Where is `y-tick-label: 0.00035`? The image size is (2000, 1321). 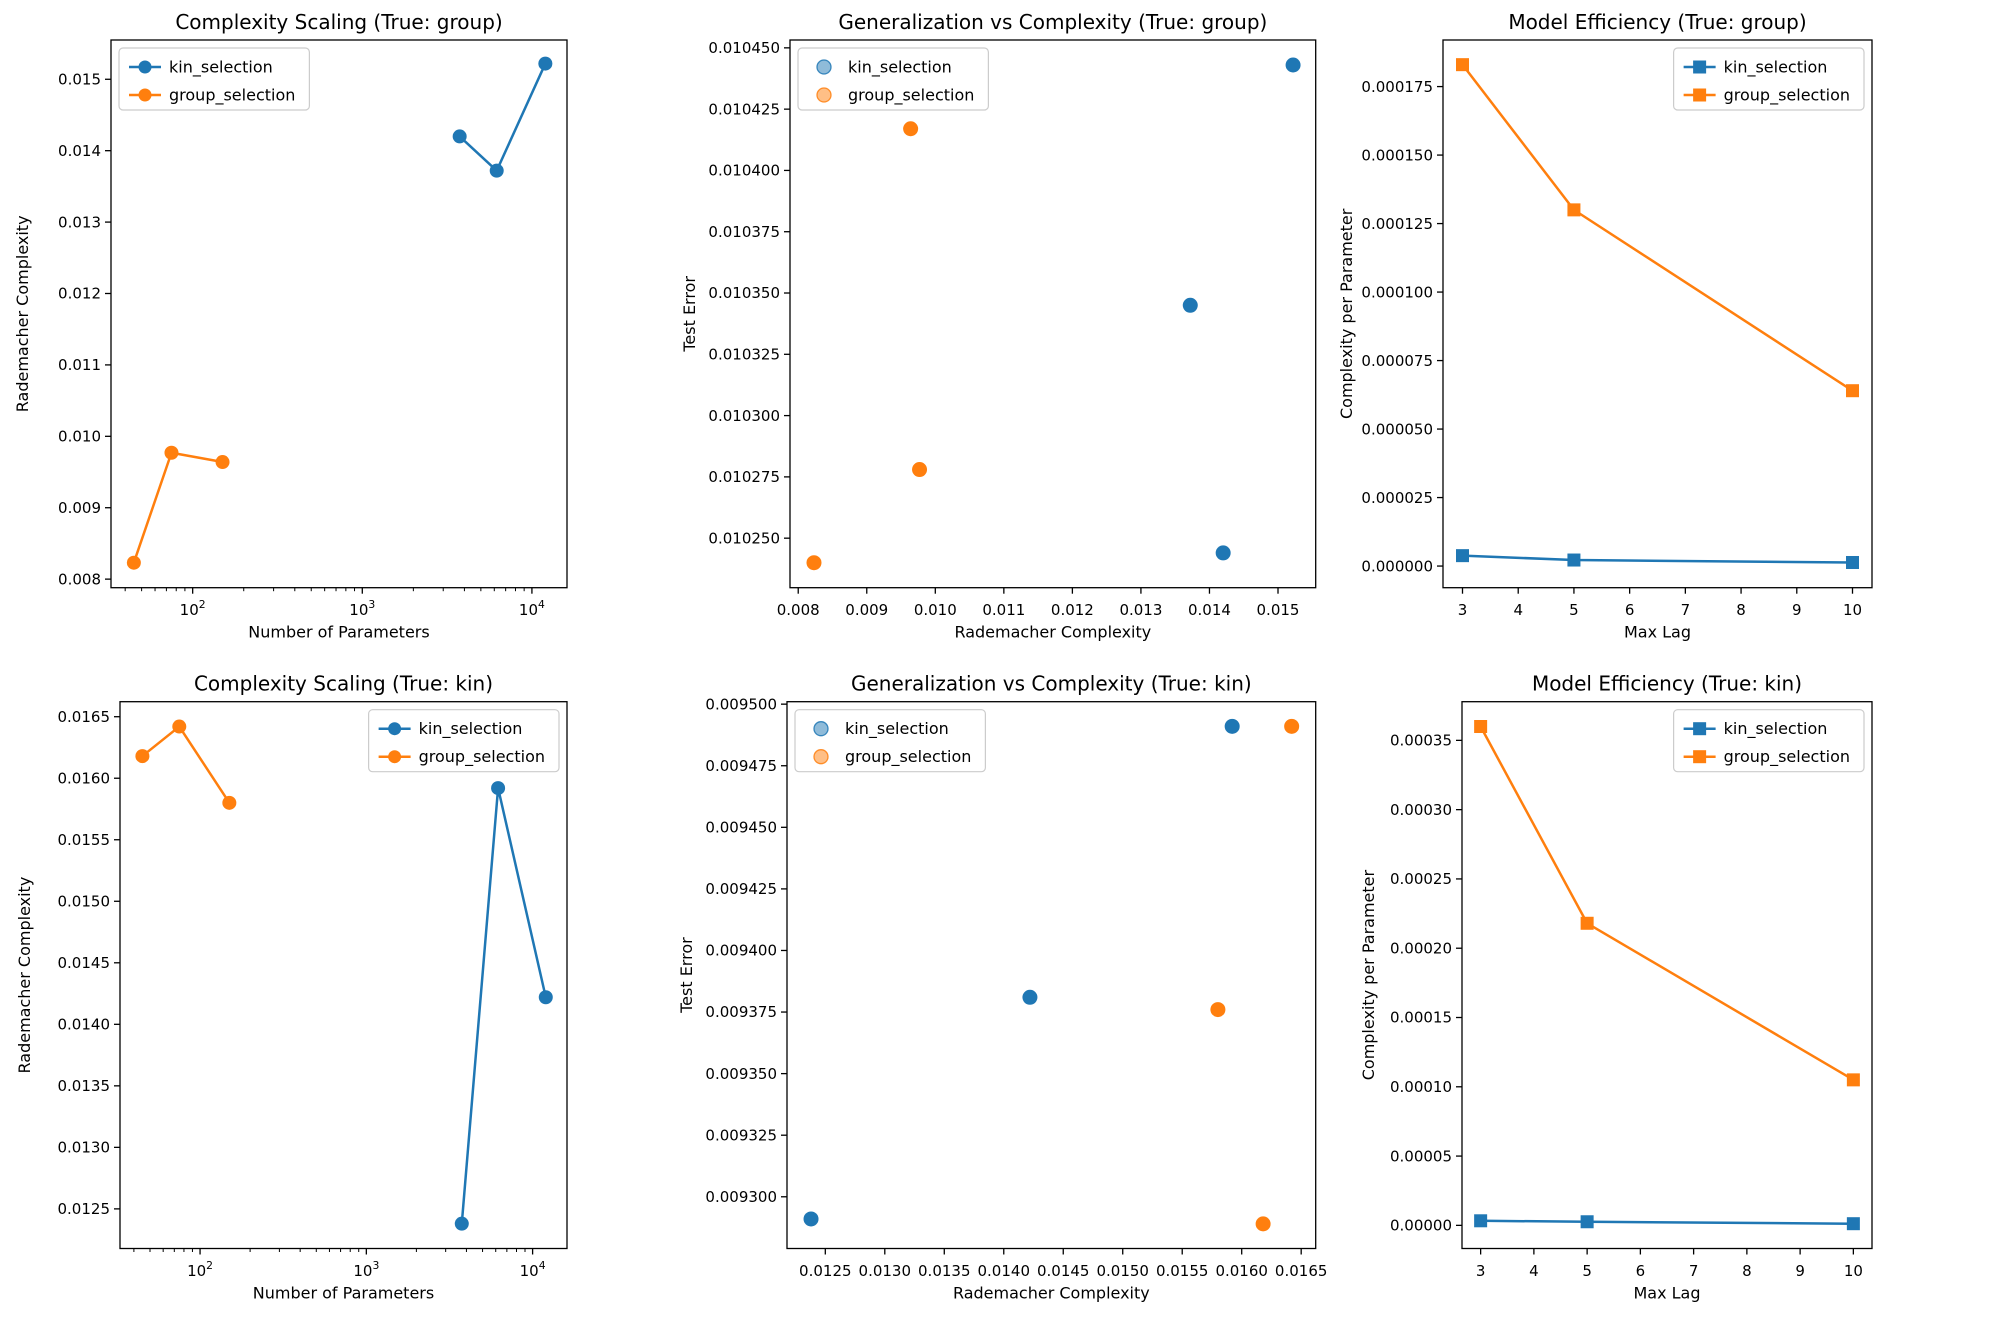
y-tick-label: 0.00035 is located at coordinates (1421, 741).